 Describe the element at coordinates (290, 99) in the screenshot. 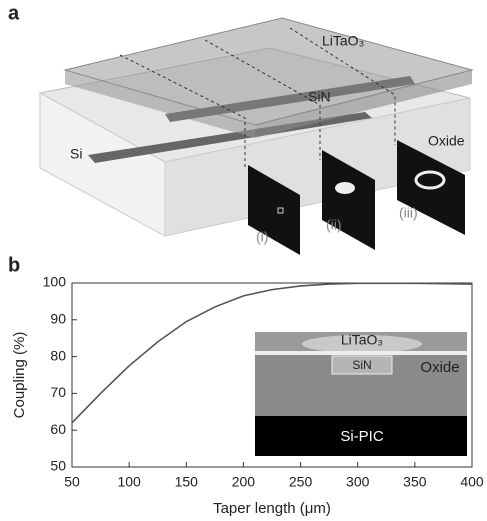

I see `sin-waveguide` at that location.